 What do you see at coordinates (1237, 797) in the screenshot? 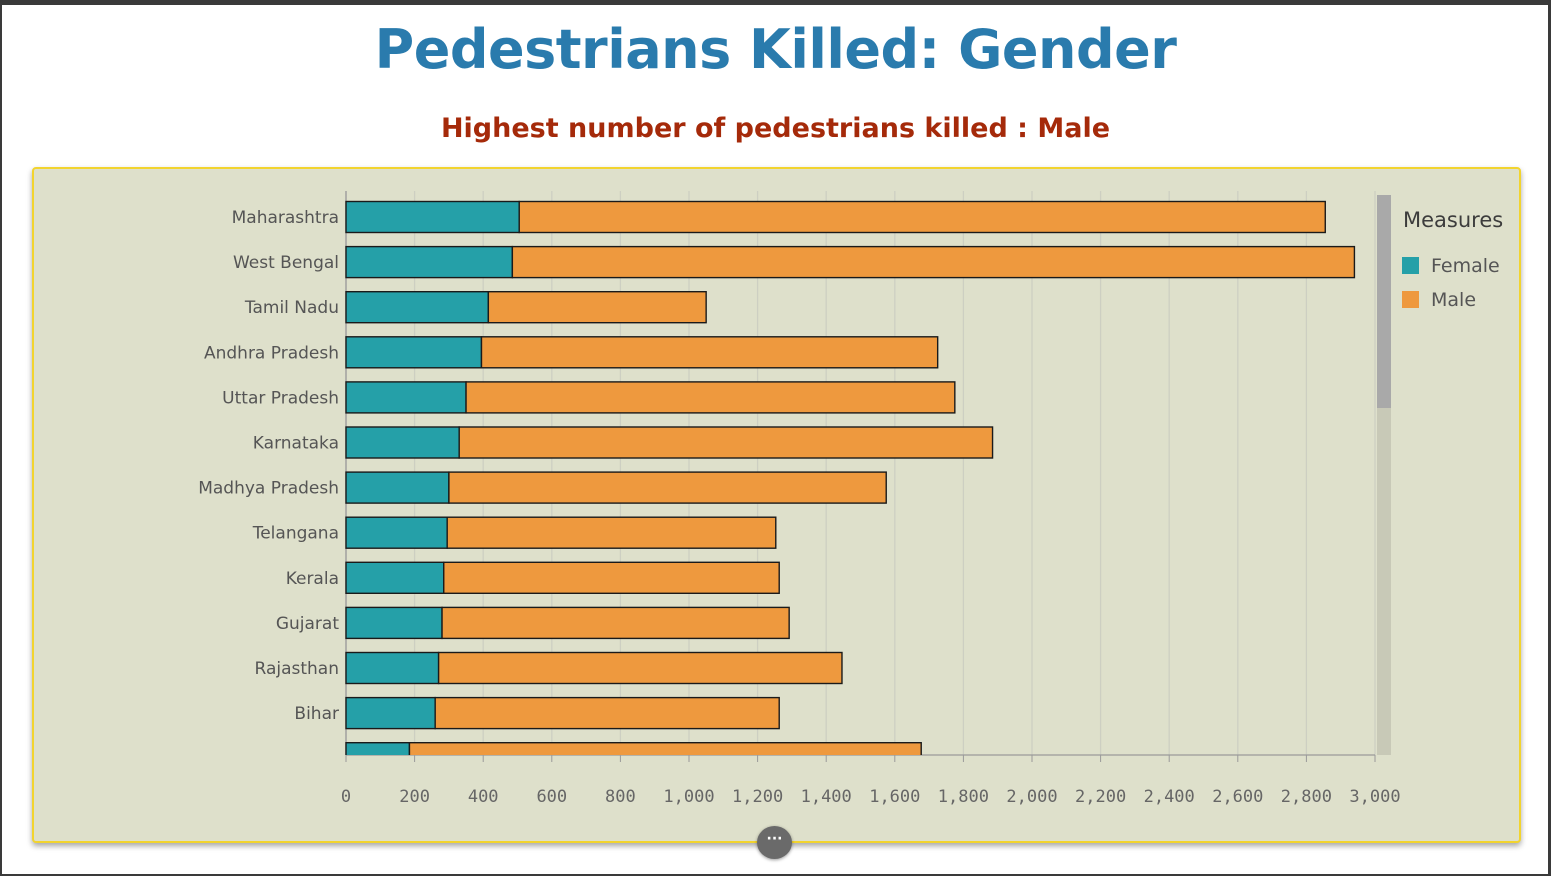
I see `x-tick-label: 2,600` at bounding box center [1237, 797].